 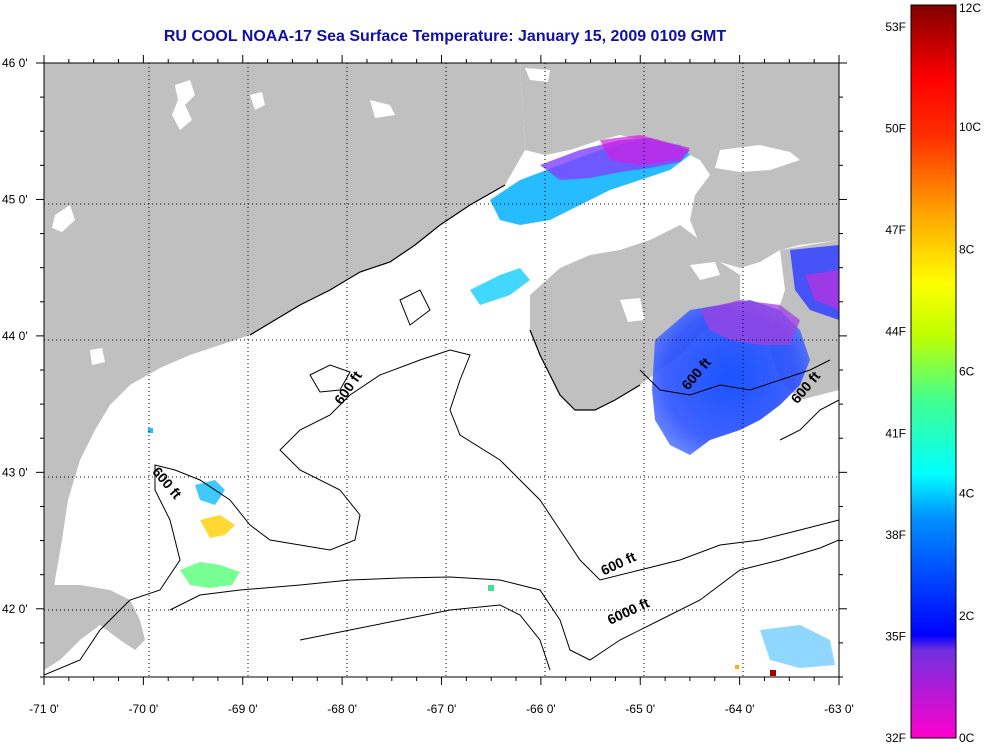 I want to click on colorbar-f-label: 32F, so click(x=895, y=738).